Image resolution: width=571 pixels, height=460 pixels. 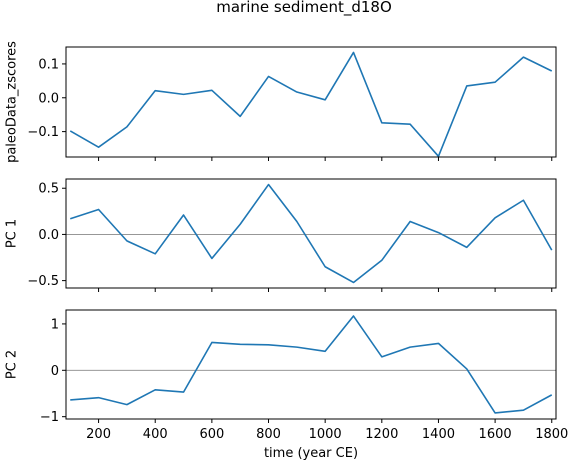 What do you see at coordinates (551, 434) in the screenshot?
I see `x-tick-label: 1800` at bounding box center [551, 434].